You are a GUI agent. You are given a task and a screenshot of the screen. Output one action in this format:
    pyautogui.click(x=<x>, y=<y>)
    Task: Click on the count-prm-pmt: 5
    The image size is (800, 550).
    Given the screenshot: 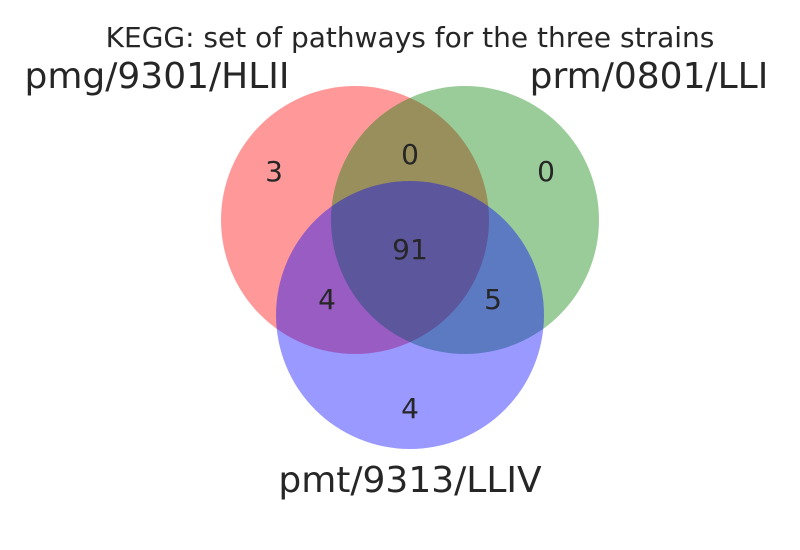 What is the action you would take?
    pyautogui.click(x=493, y=299)
    